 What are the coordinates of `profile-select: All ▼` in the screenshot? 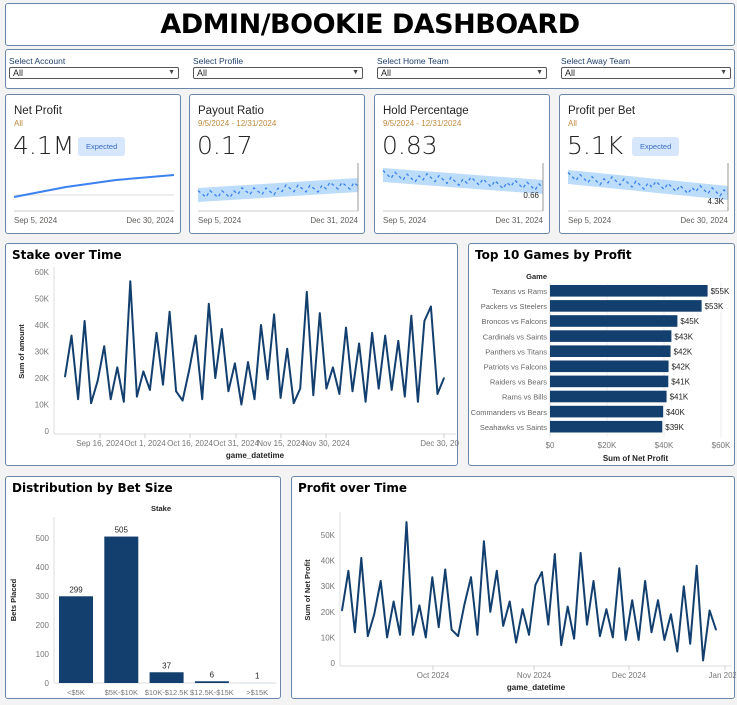 It's located at (278, 73).